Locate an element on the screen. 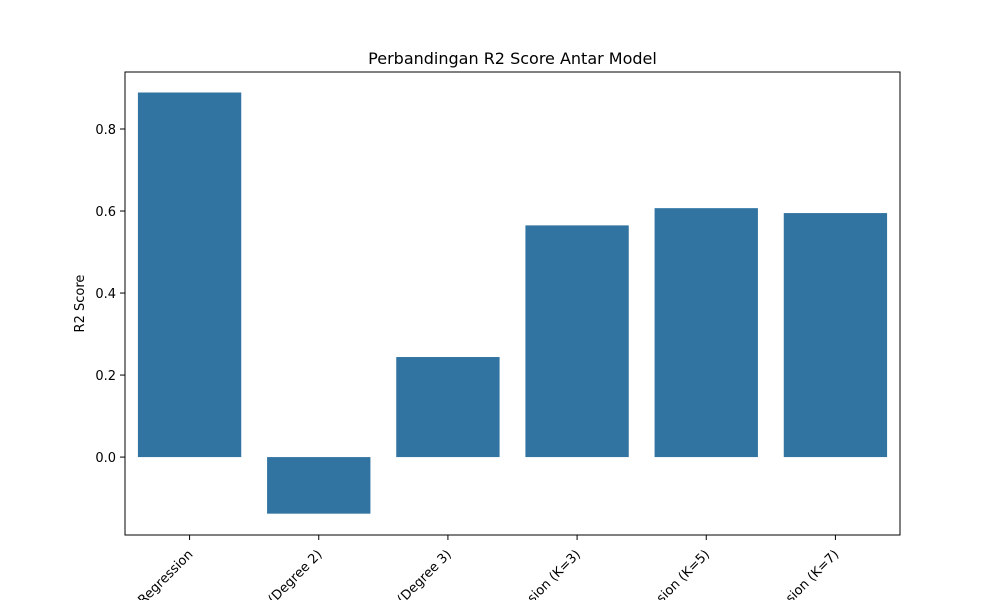 The height and width of the screenshot is (605, 1000). y-tick-label-4: 0.8 is located at coordinates (105, 130).